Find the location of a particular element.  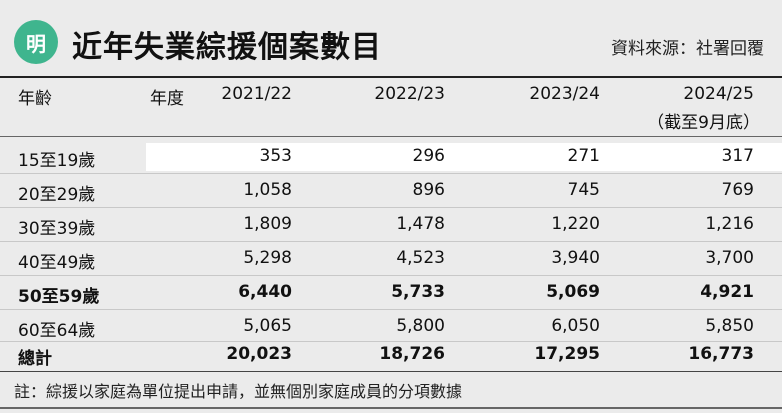

value-cell: 6,440 is located at coordinates (265, 292).